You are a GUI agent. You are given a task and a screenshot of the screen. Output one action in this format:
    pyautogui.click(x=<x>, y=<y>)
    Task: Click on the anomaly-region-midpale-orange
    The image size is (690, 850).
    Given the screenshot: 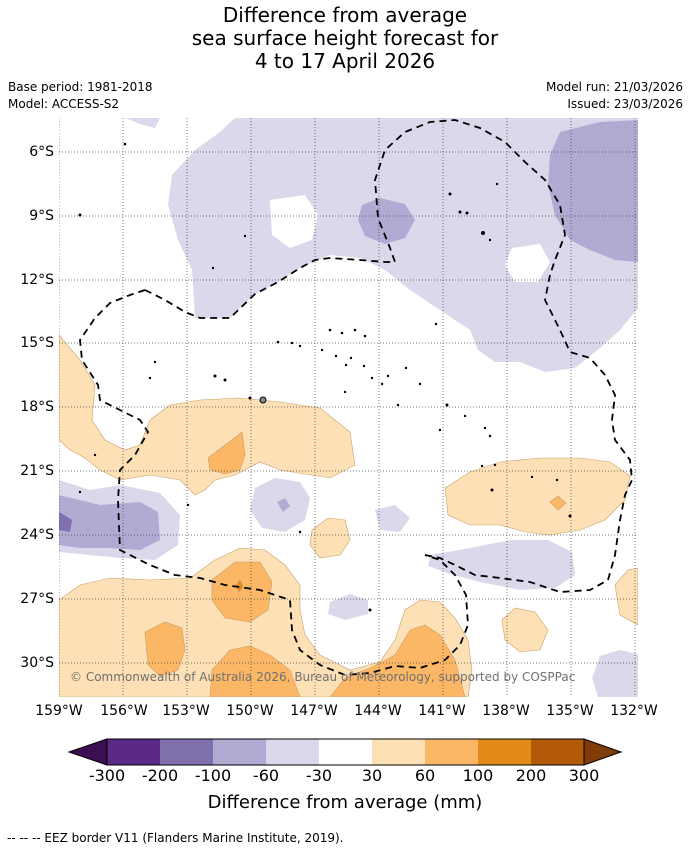 What is the action you would take?
    pyautogui.click(x=330, y=538)
    